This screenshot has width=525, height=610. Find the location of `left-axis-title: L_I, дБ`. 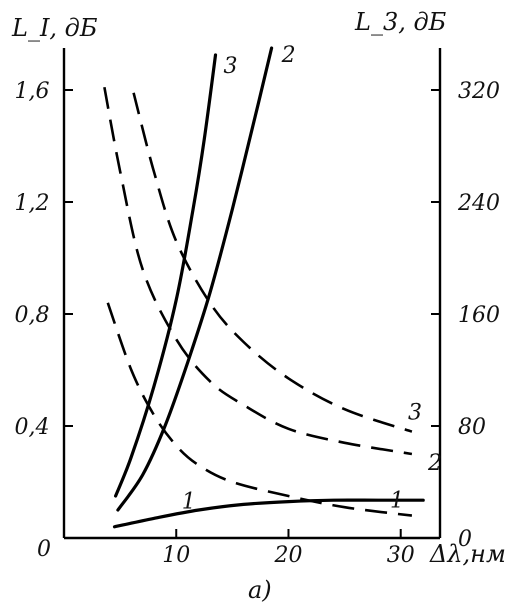

left-axis-title: L_I, дБ is located at coordinates (54, 28).